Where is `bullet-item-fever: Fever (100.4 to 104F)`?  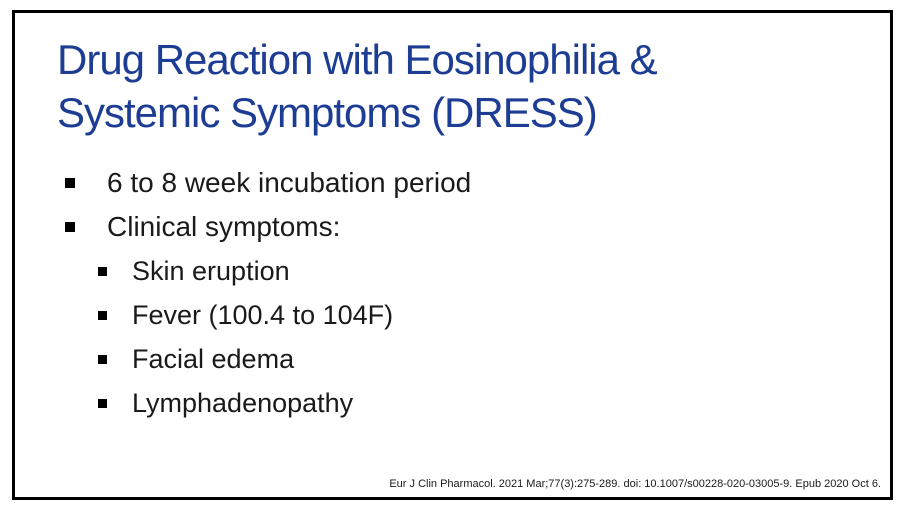 bullet-item-fever: Fever (100.4 to 104F) is located at coordinates (452, 315).